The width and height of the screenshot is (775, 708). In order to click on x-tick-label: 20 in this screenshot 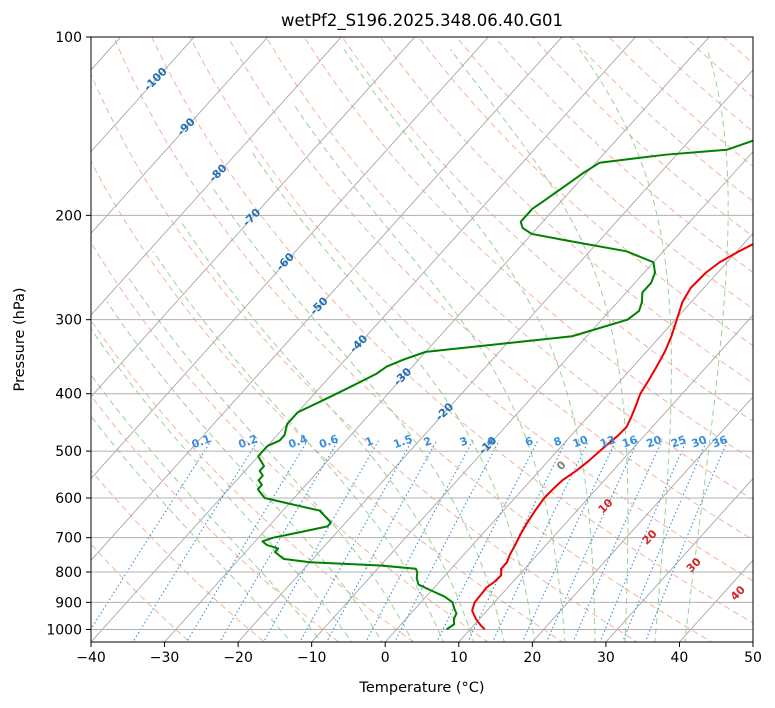, I will do `click(532, 658)`.